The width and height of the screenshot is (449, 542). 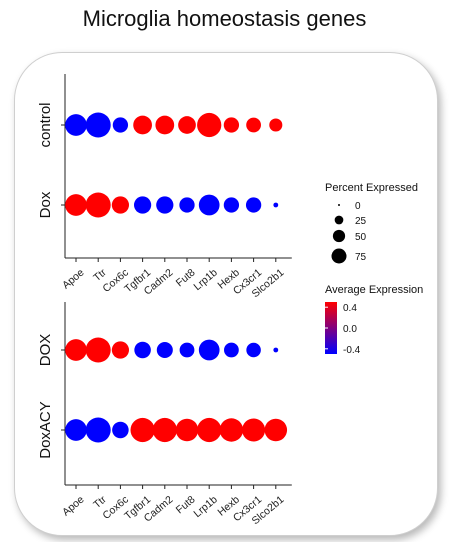 I want to click on y-tick-label: DOX, so click(x=45, y=350).